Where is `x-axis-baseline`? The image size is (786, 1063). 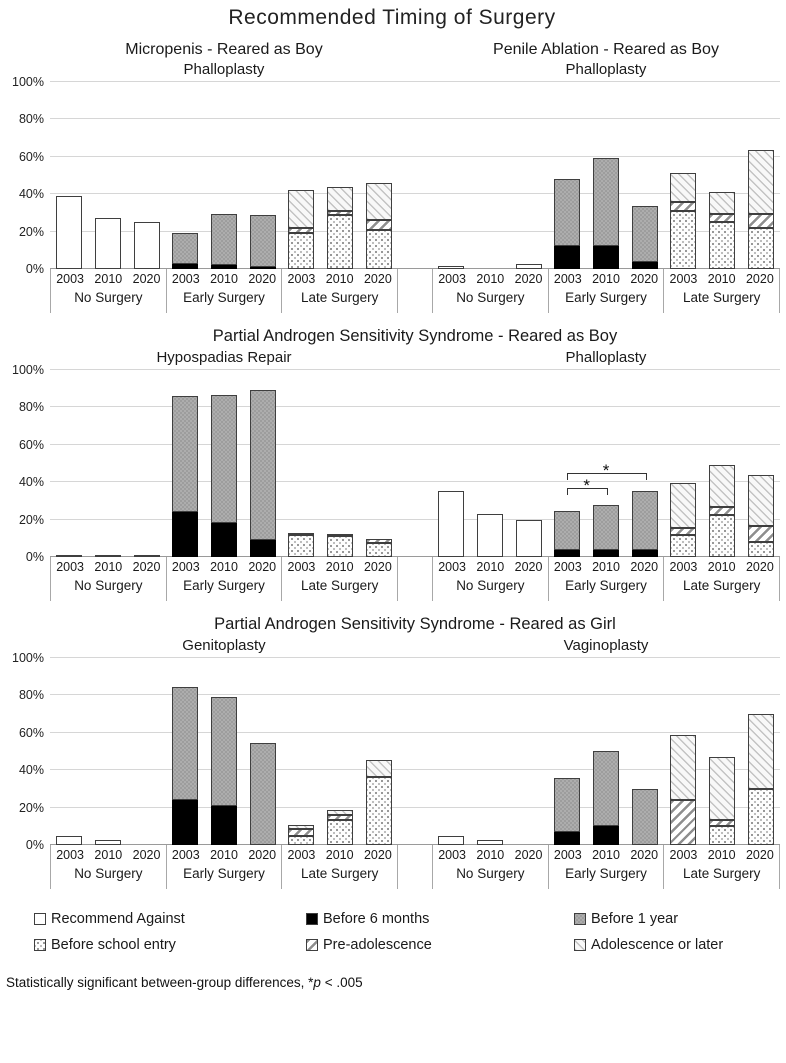 x-axis-baseline is located at coordinates (415, 844).